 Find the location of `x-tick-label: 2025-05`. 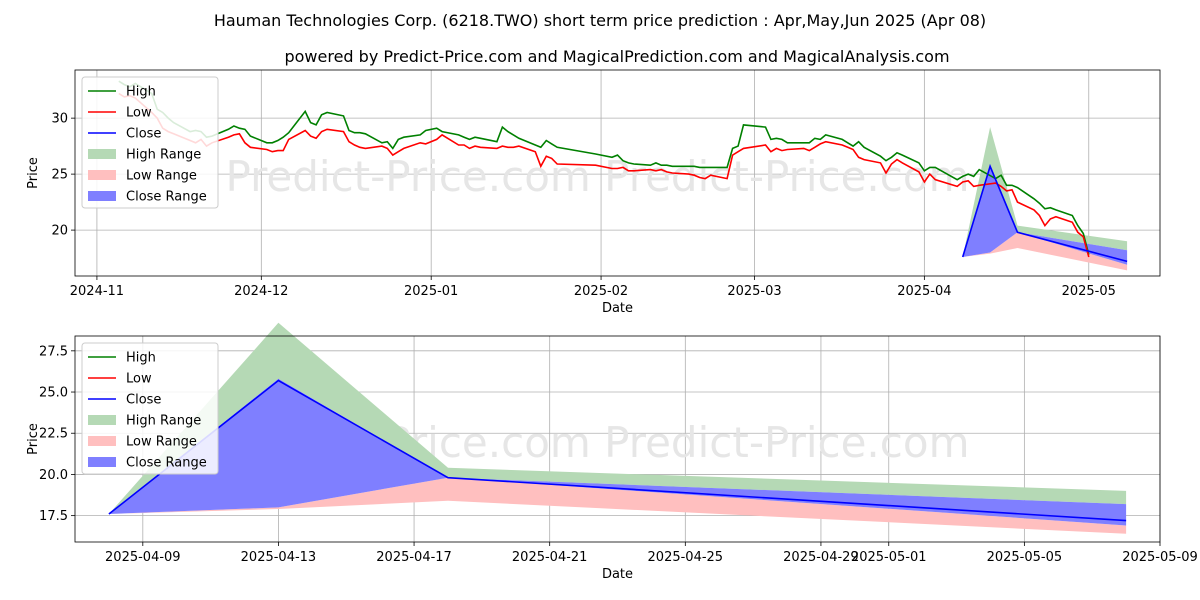

x-tick-label: 2025-05 is located at coordinates (1089, 291).